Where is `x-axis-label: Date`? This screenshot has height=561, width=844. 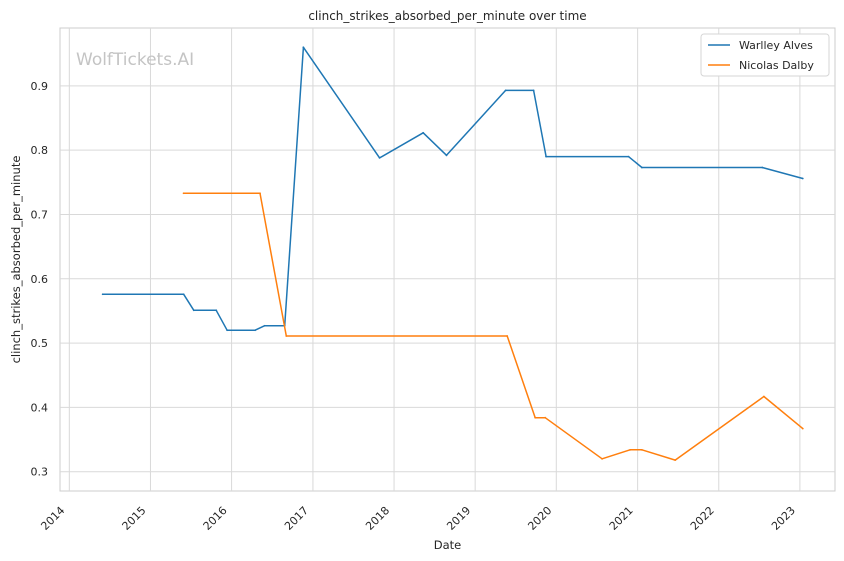
x-axis-label: Date is located at coordinates (448, 545).